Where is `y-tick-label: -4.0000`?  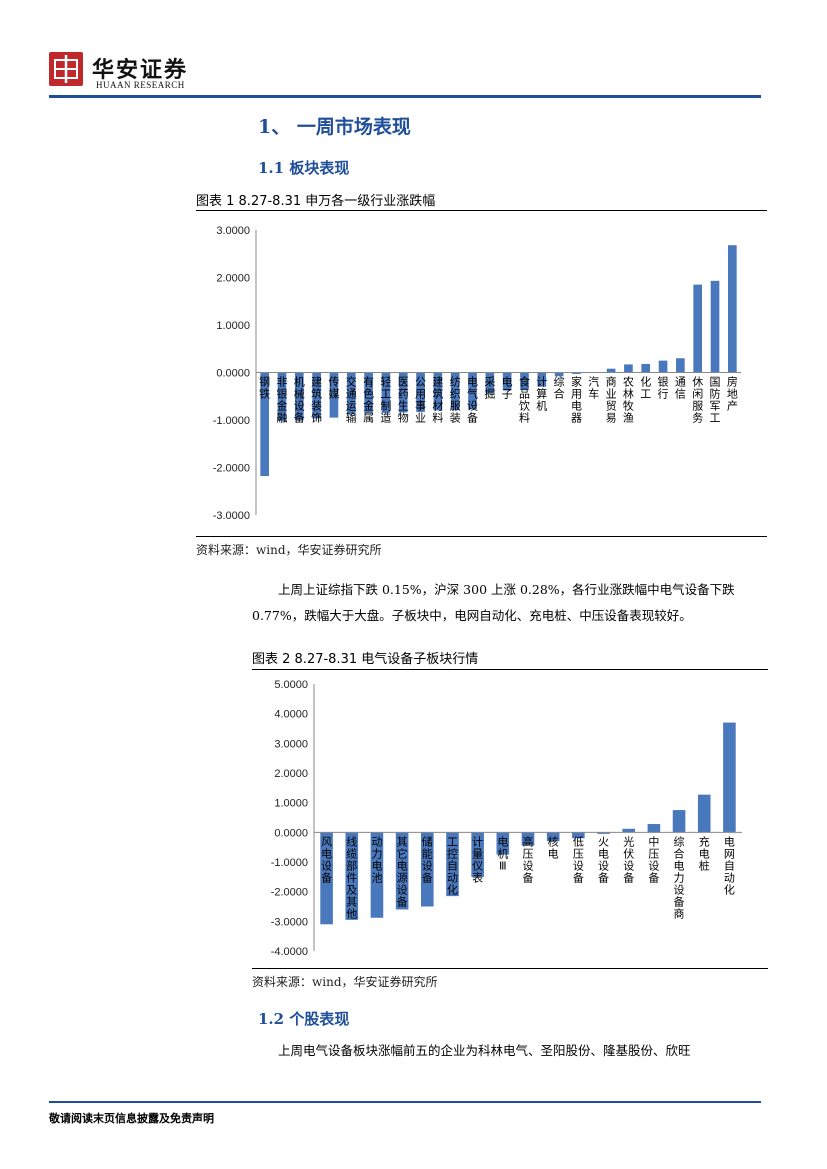
y-tick-label: -4.0000 is located at coordinates (289, 952).